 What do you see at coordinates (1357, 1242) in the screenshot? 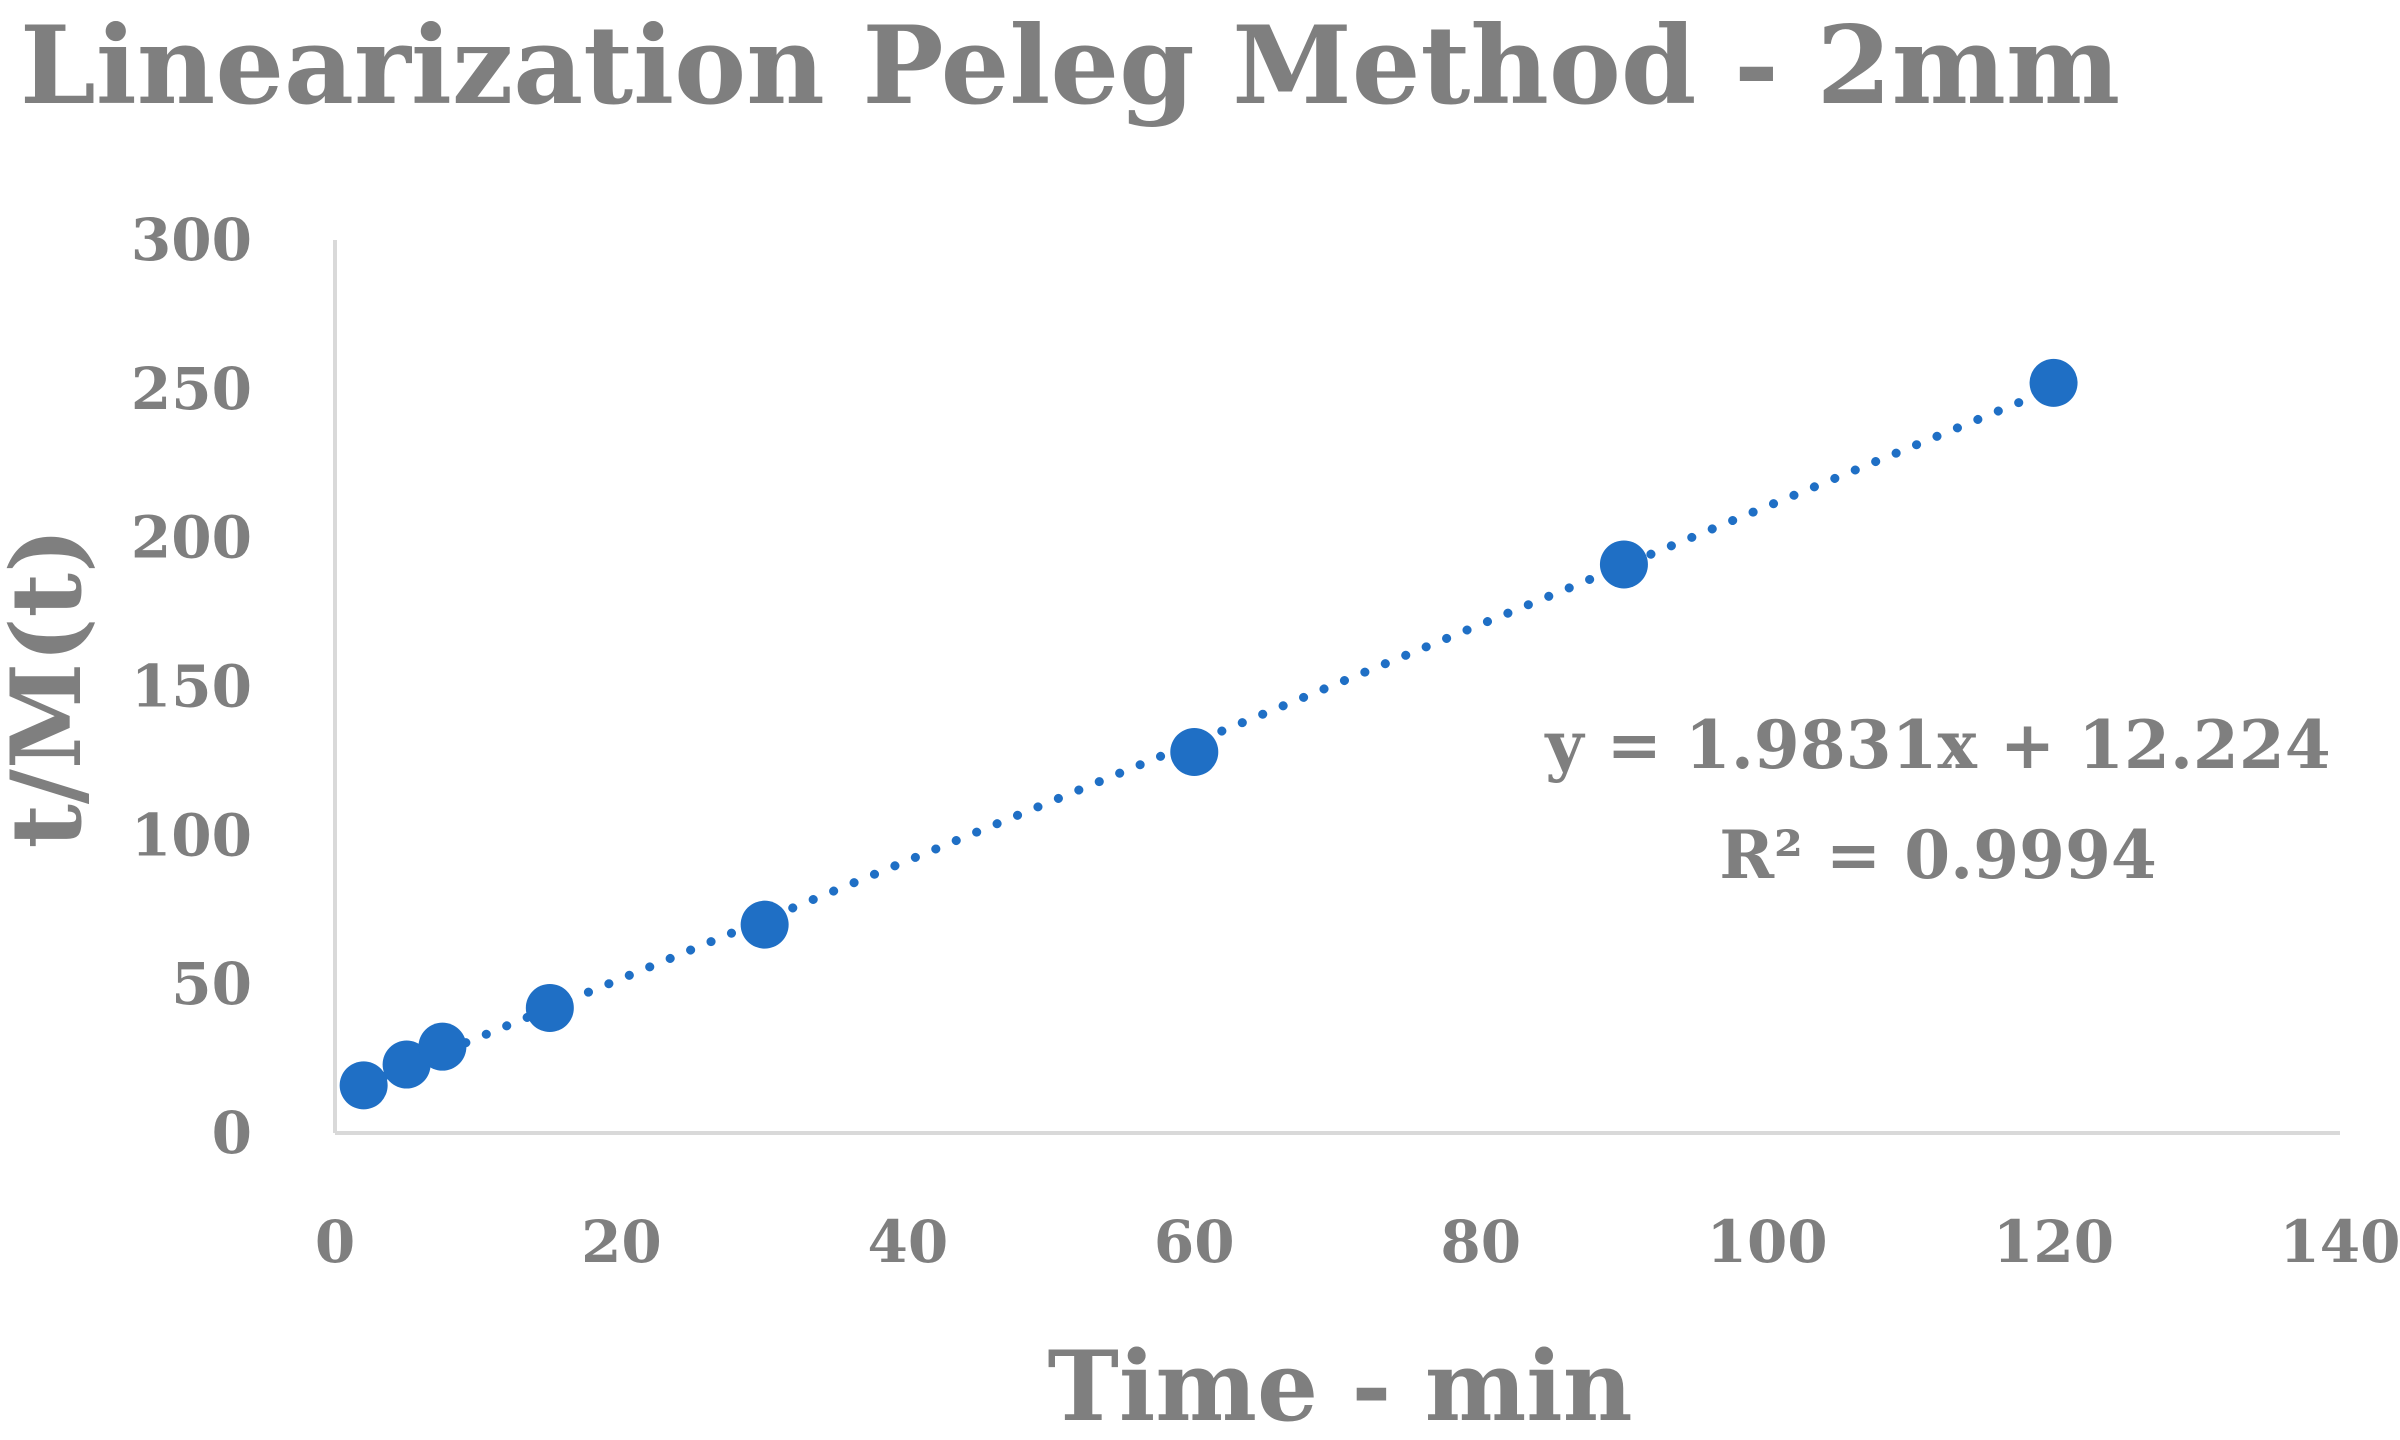
I see `x-tick-labels: 0 20 40 60 80 100 120 140` at bounding box center [1357, 1242].